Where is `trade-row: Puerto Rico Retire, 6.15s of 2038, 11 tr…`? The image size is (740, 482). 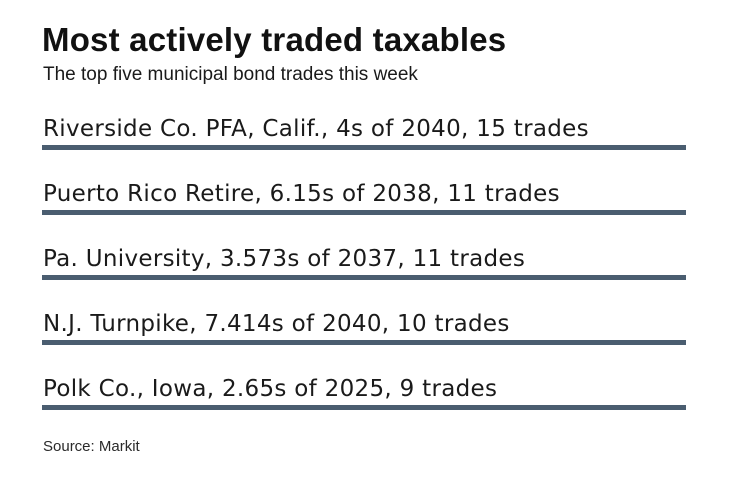 trade-row: Puerto Rico Retire, 6.15s of 2038, 11 tr… is located at coordinates (364, 207).